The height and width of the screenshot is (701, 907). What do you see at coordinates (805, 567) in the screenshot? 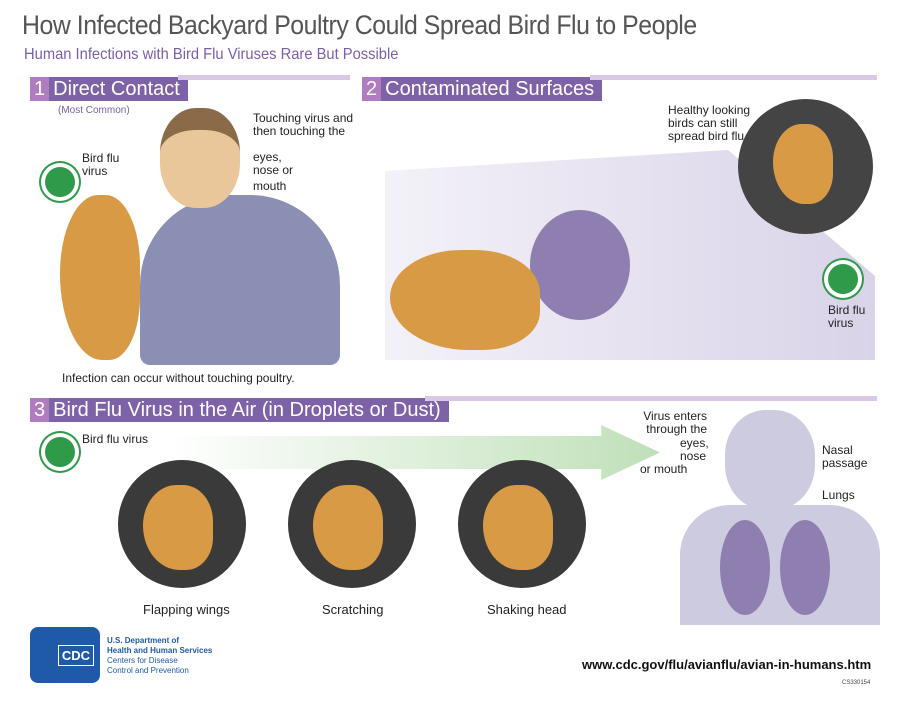
I see `lung-right` at bounding box center [805, 567].